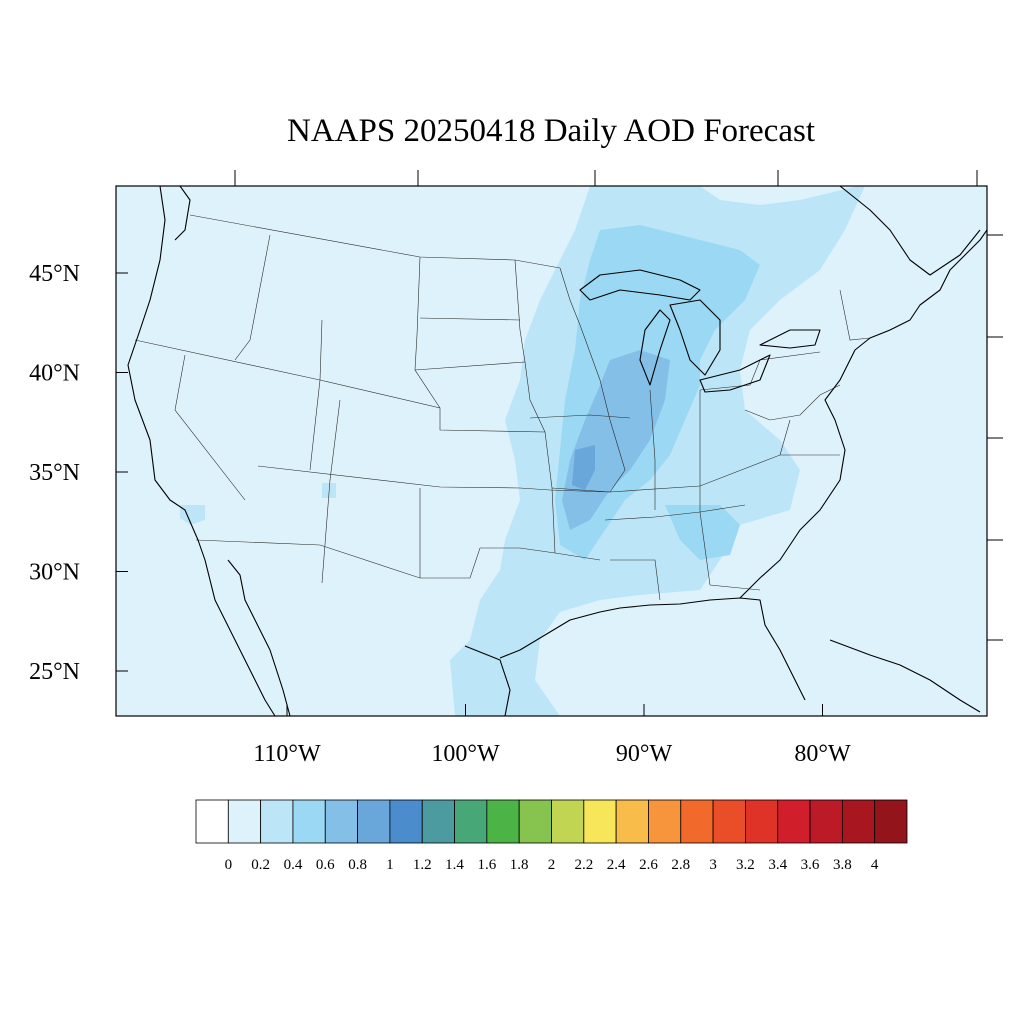 The image size is (1024, 1024). I want to click on colorbar-label: 3.6, so click(810, 865).